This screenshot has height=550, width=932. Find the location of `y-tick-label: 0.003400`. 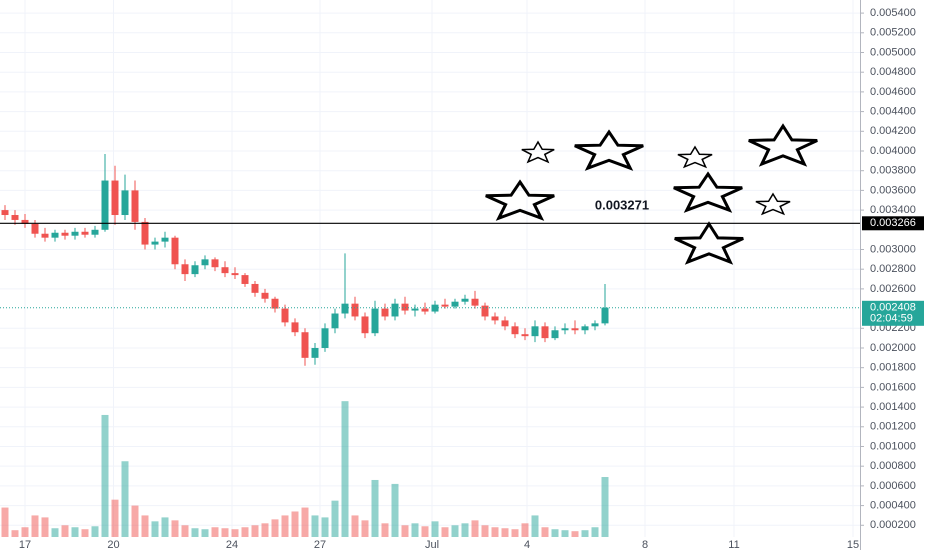

y-tick-label: 0.003400 is located at coordinates (893, 210).